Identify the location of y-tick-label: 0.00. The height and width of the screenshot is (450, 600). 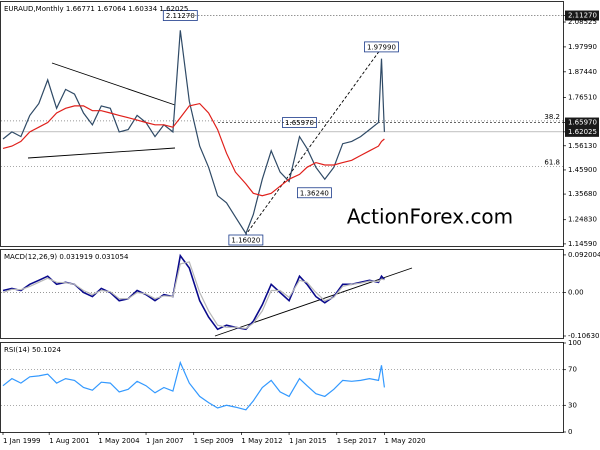
(576, 293).